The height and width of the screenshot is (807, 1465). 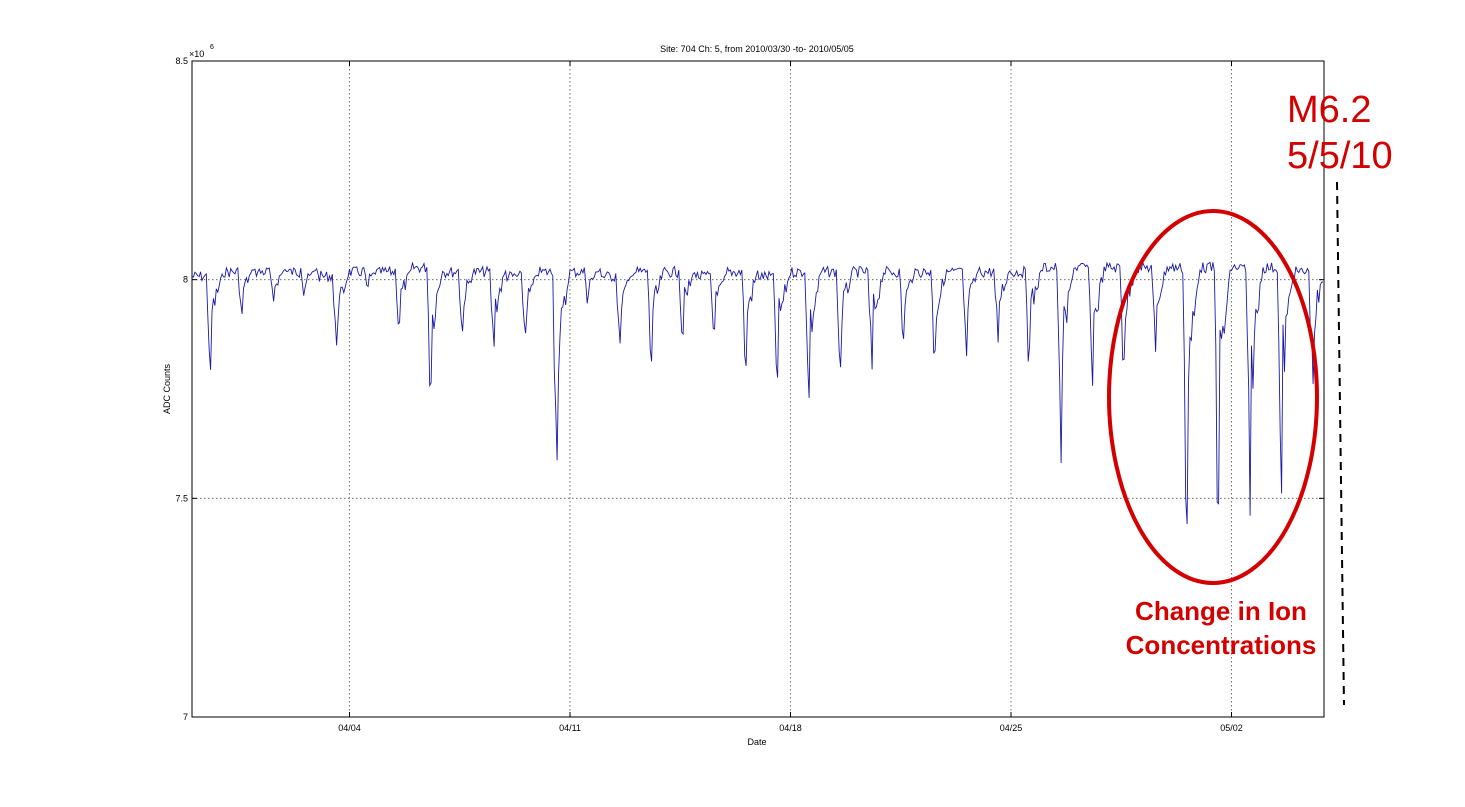 I want to click on y-multiplier: ×10, so click(x=196, y=54).